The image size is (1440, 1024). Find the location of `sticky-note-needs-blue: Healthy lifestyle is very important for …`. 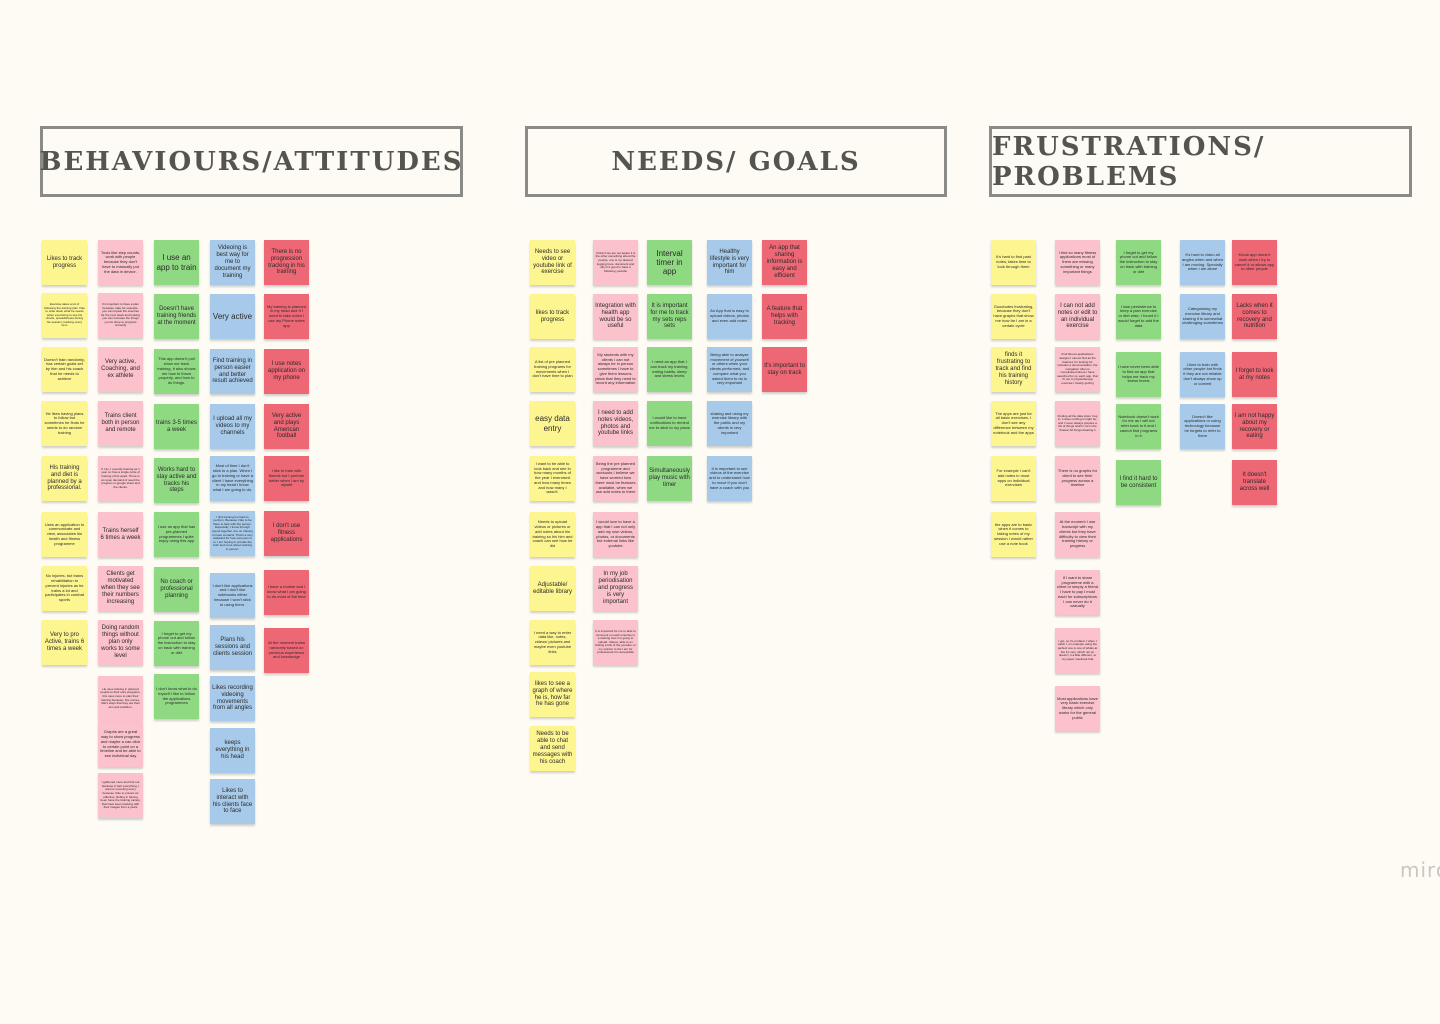

sticky-note-needs-blue: Healthy lifestyle is very important for … is located at coordinates (729, 262).